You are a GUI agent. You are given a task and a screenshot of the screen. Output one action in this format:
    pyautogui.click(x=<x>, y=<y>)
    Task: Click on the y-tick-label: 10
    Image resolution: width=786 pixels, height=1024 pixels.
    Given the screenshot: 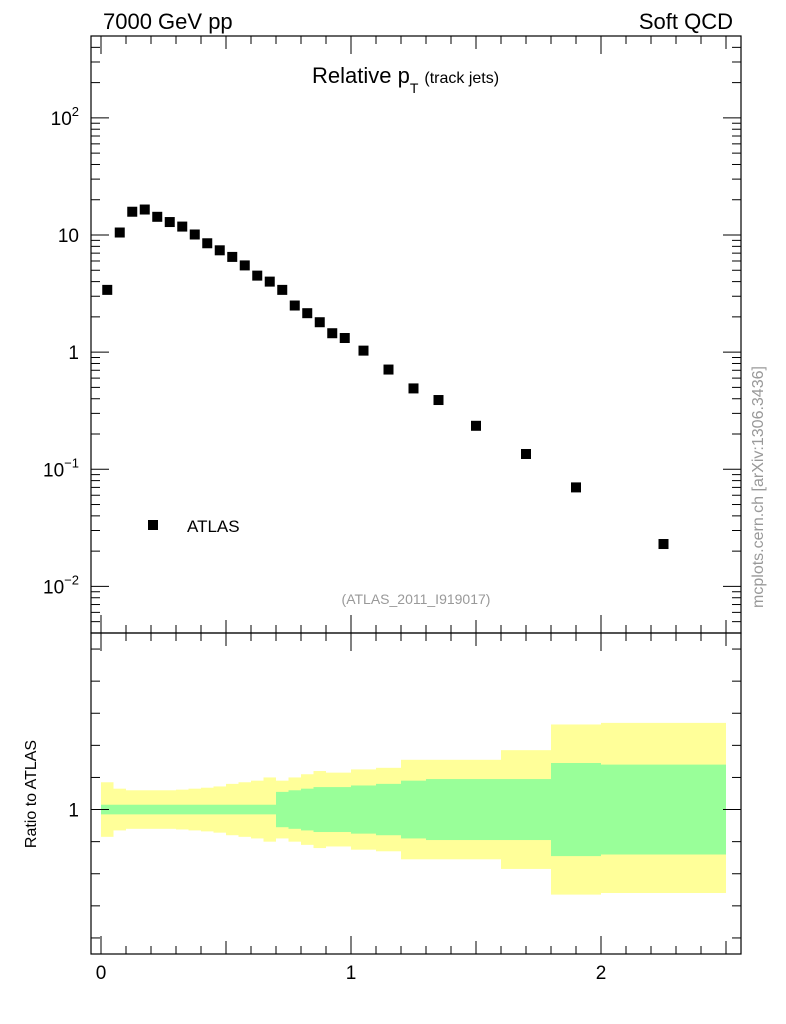 What is the action you would take?
    pyautogui.click(x=68, y=236)
    